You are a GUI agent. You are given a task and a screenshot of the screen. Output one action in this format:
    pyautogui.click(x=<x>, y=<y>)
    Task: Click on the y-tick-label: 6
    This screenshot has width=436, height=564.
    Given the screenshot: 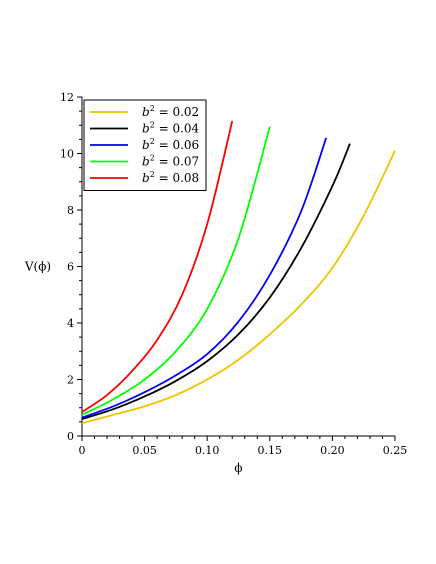 What is the action you would take?
    pyautogui.click(x=70, y=267)
    